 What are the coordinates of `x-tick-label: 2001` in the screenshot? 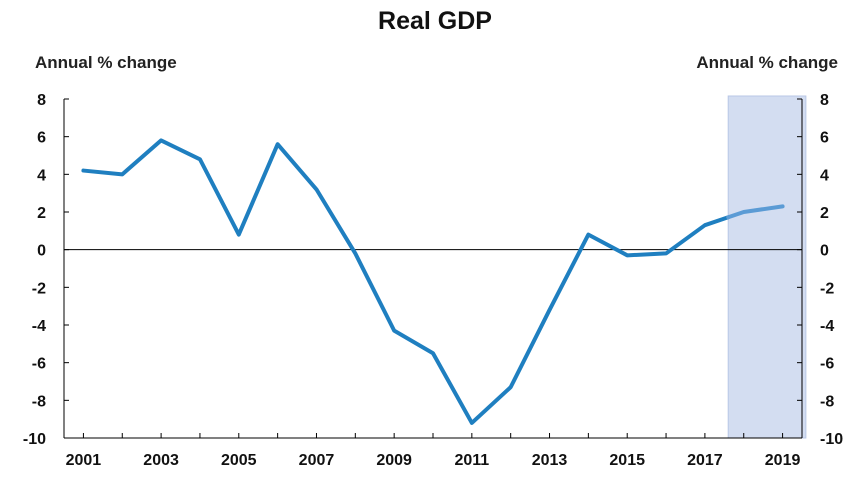 It's located at (84, 460).